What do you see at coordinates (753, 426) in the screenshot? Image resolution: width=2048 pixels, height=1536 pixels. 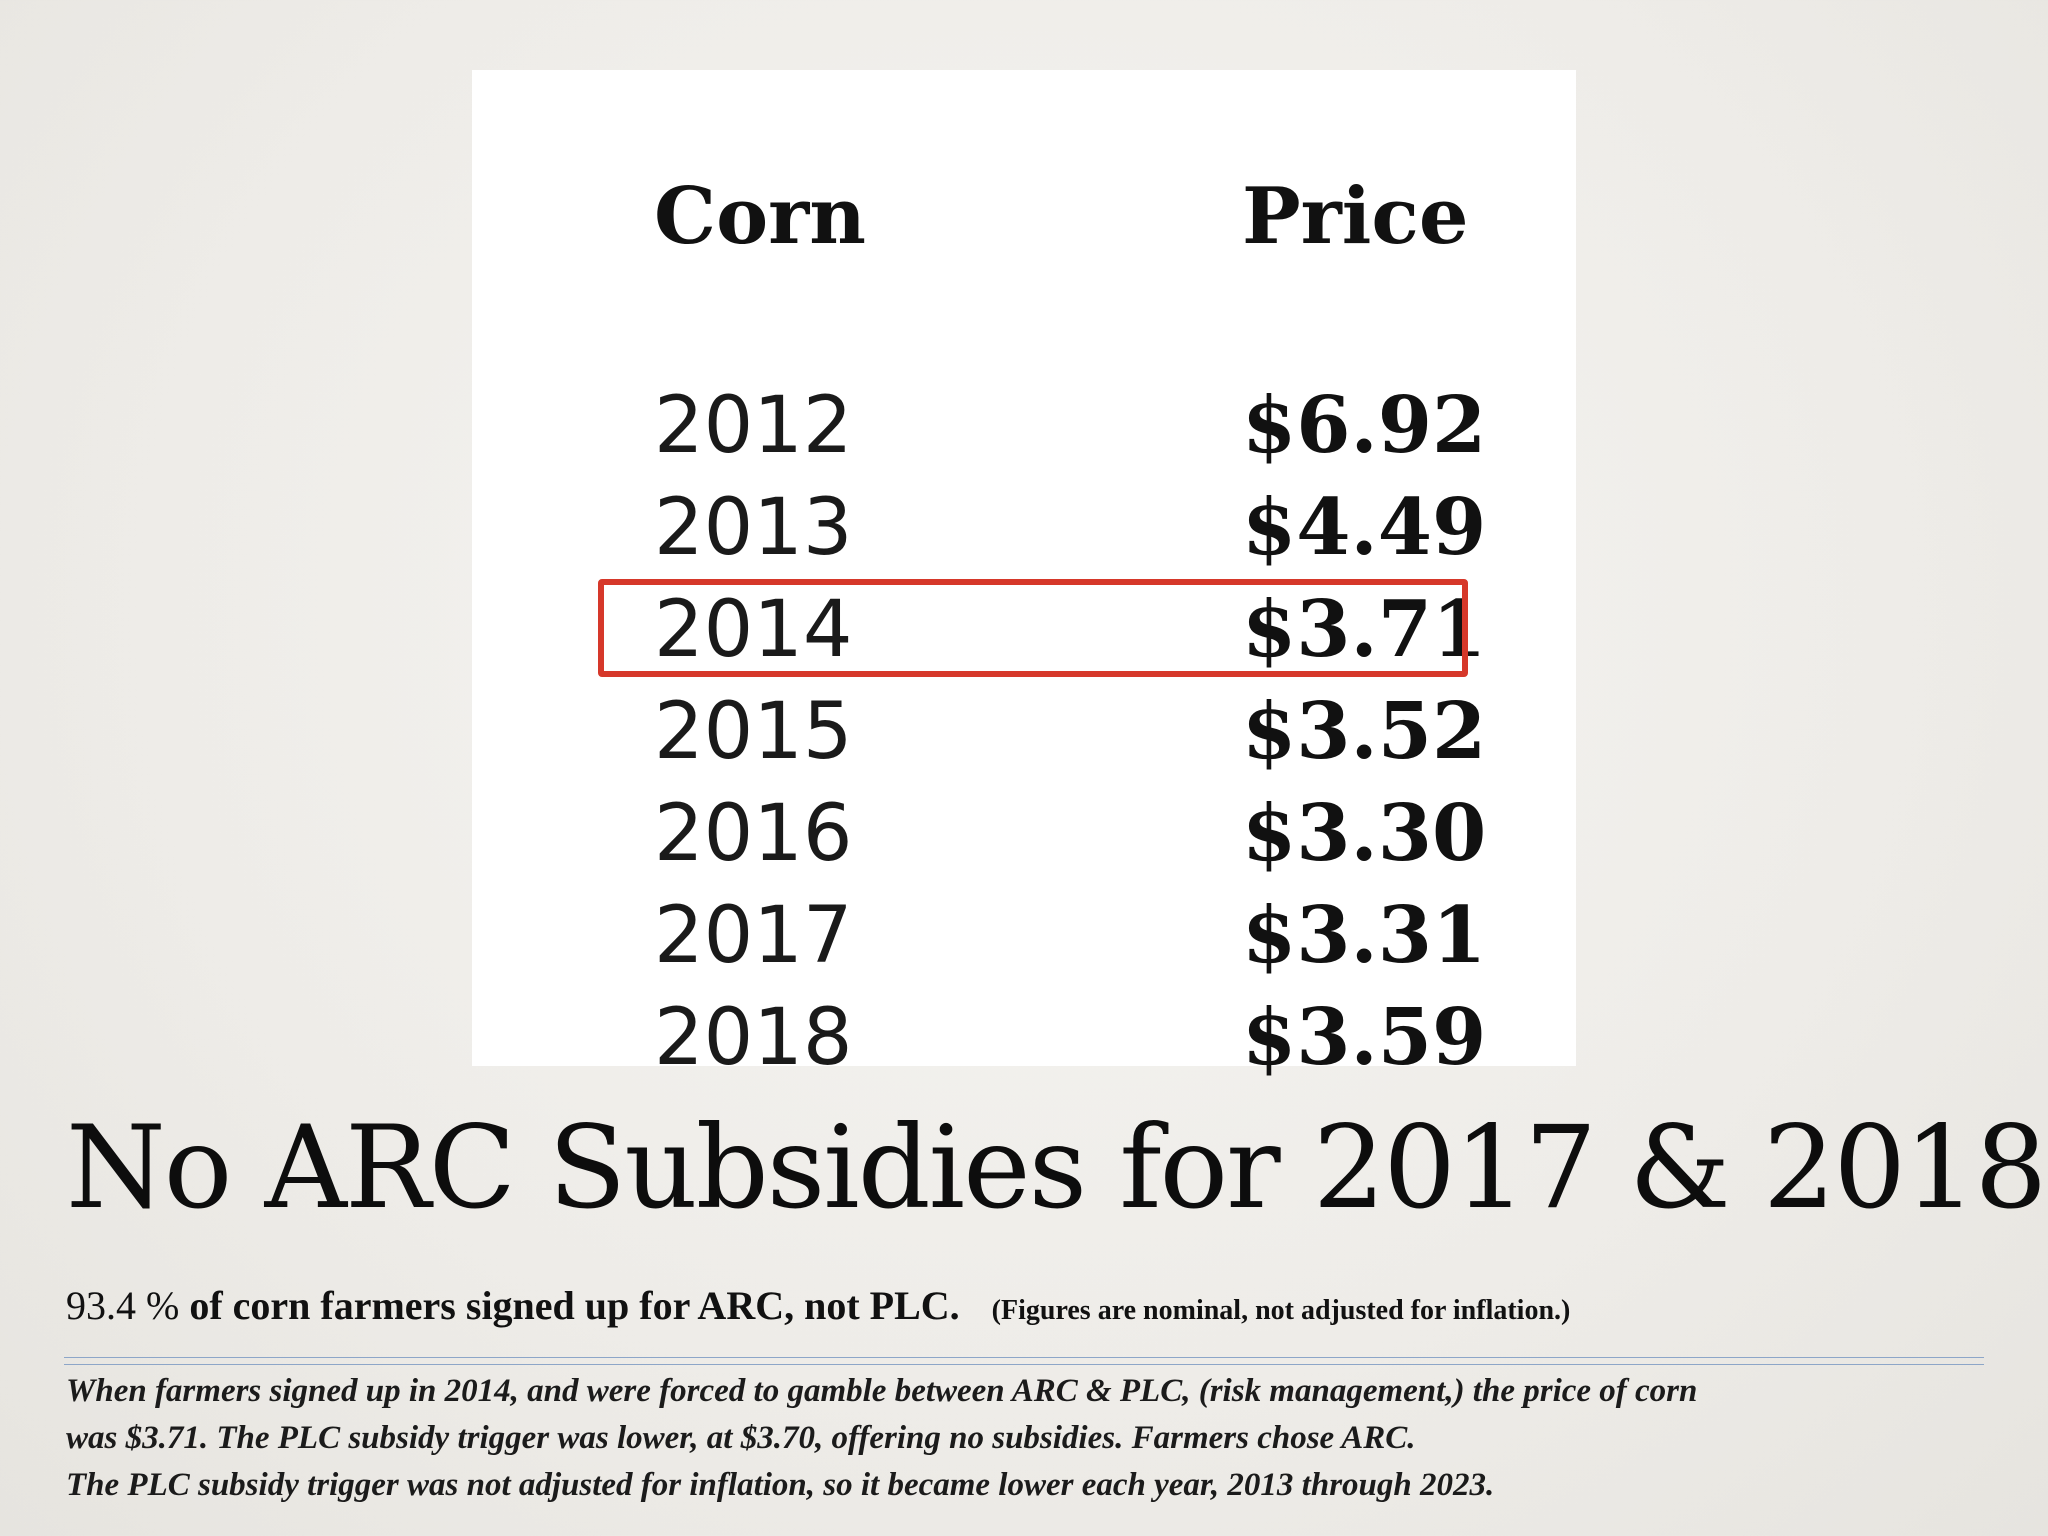 I see `year-cell: 2012` at bounding box center [753, 426].